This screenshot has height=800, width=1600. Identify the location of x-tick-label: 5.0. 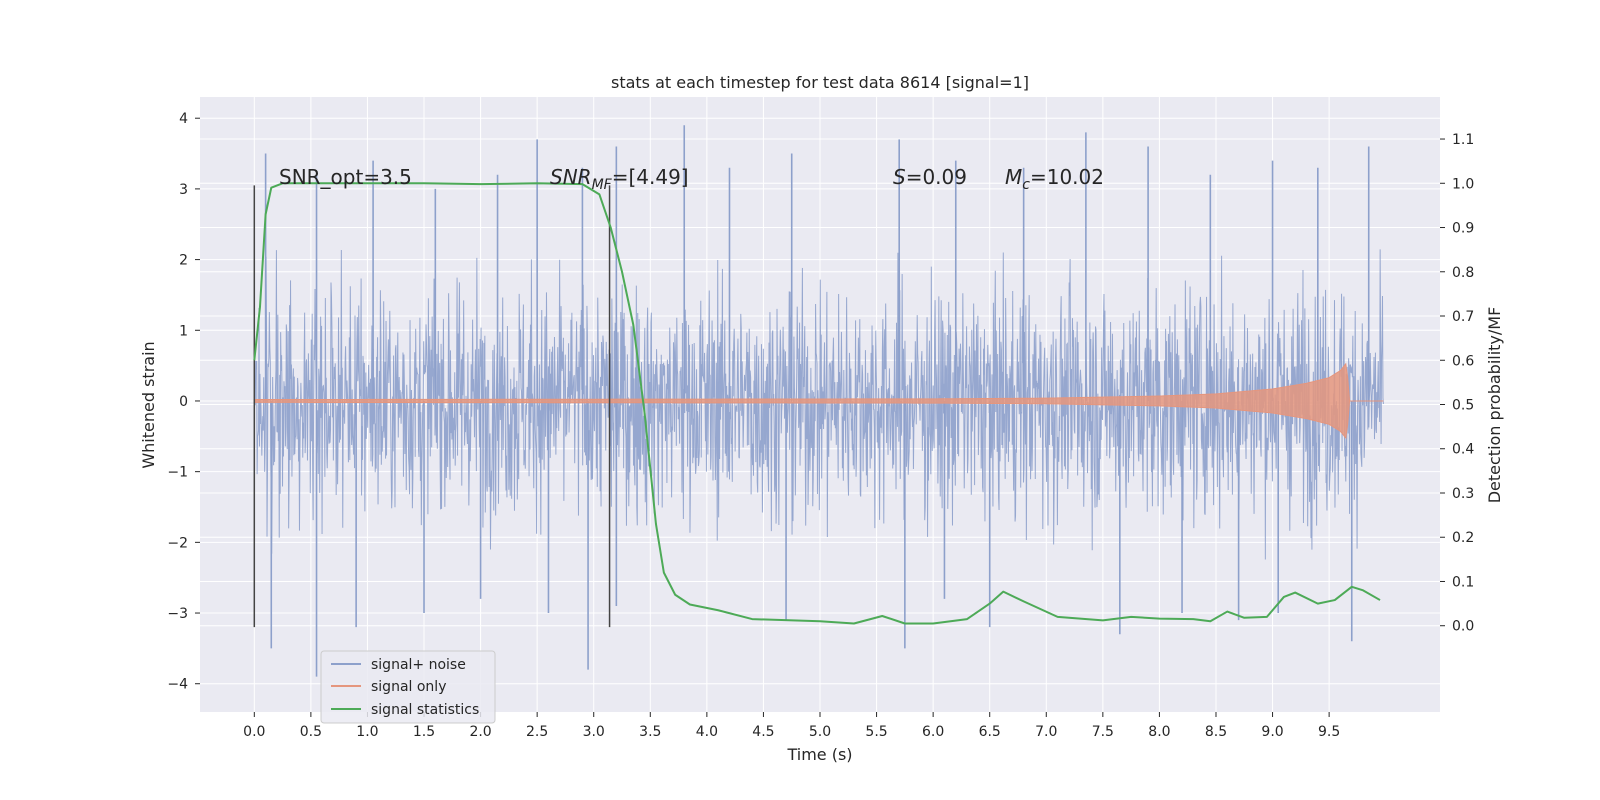
(820, 732).